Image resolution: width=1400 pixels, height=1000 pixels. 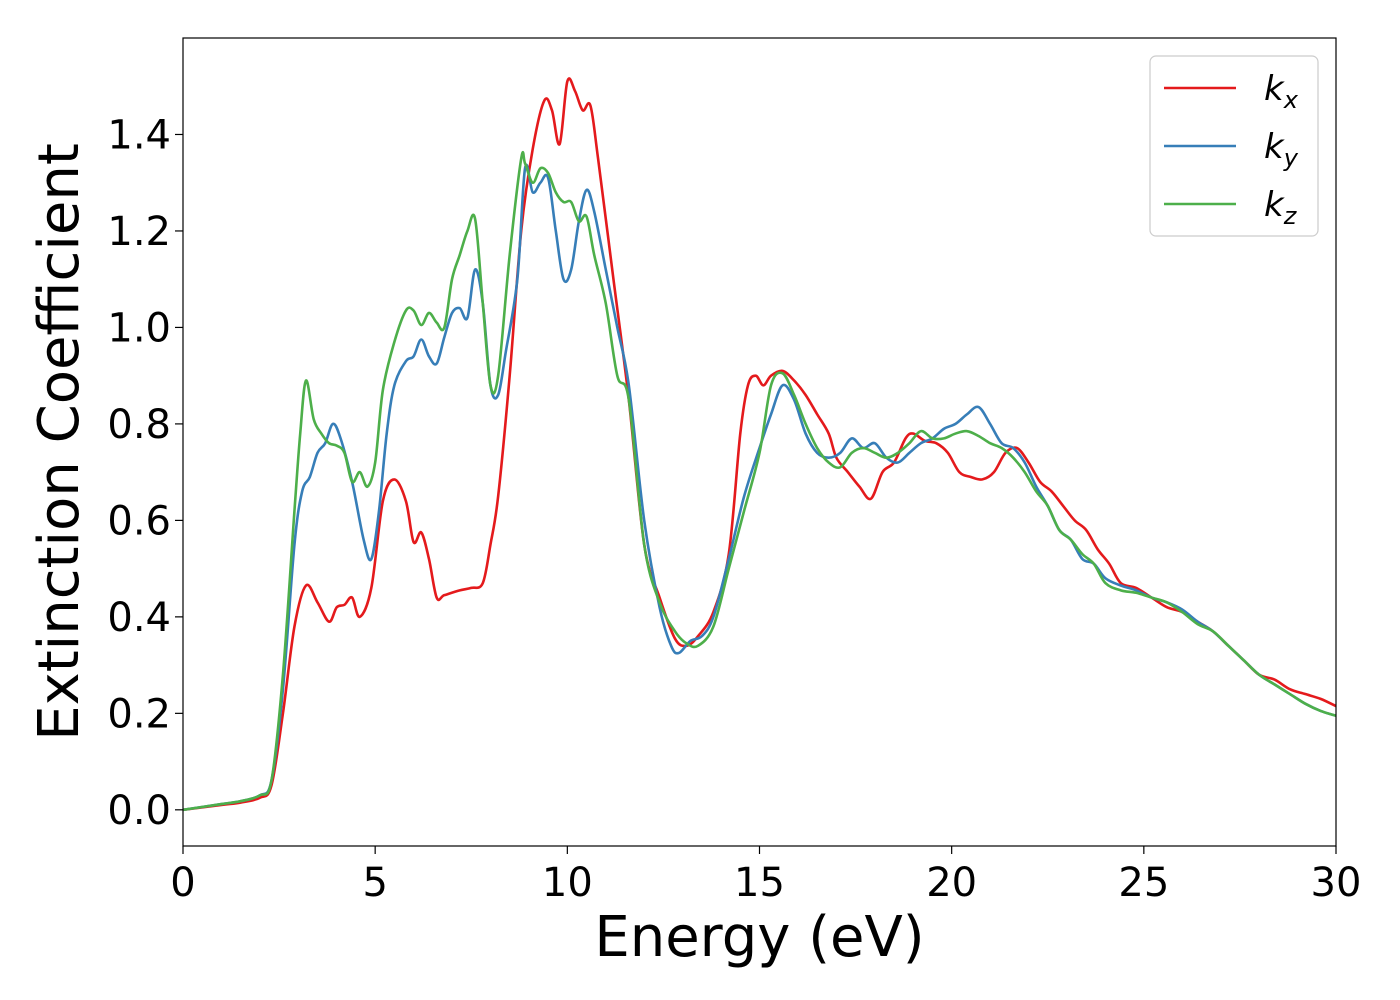 I want to click on legend-label-z: kz, so click(x=1281, y=207).